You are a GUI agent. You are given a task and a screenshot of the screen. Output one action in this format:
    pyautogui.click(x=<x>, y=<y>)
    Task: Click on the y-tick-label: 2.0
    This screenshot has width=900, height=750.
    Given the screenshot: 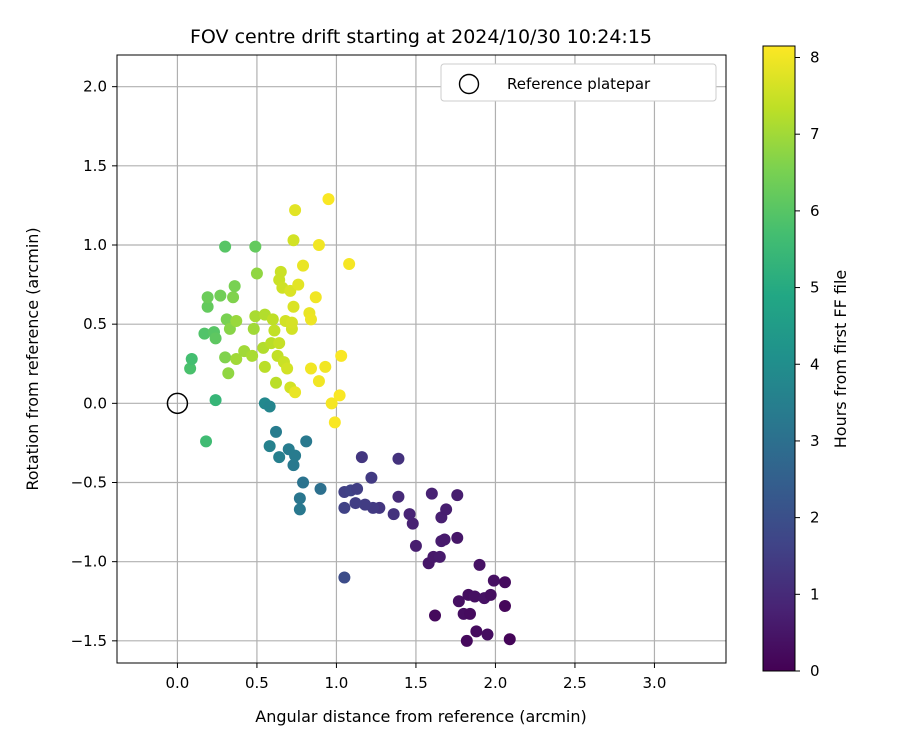 What is the action you would take?
    pyautogui.click(x=95, y=87)
    